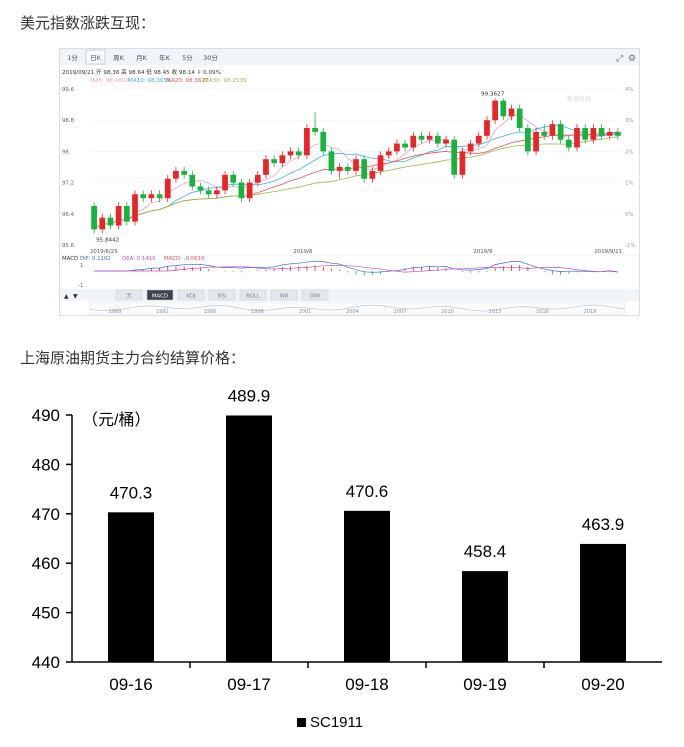  Describe the element at coordinates (72, 57) in the screenshot. I see `period-tab-label: 1分` at that location.